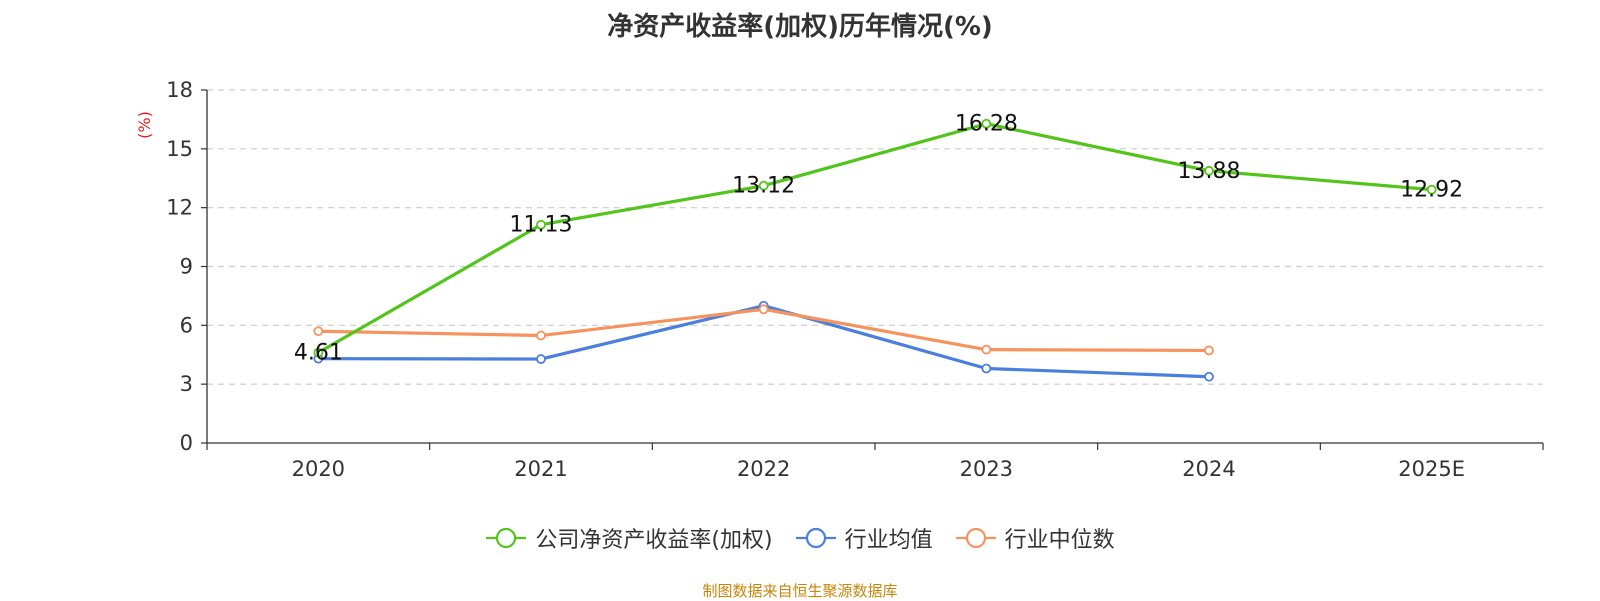  I want to click on x-tick-label: 2024, so click(1208, 469).